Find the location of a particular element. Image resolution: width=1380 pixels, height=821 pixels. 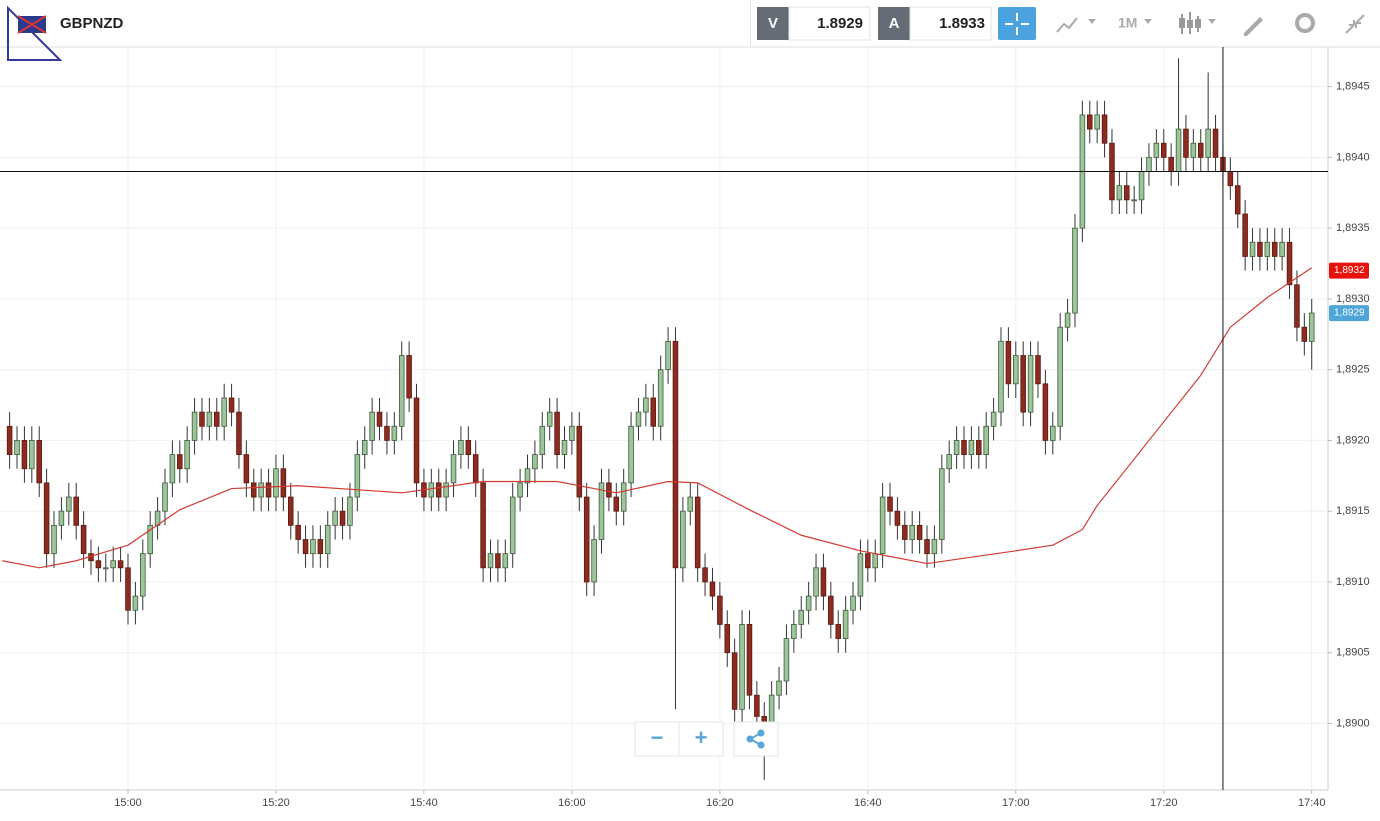

settings-icon is located at coordinates (1305, 23).